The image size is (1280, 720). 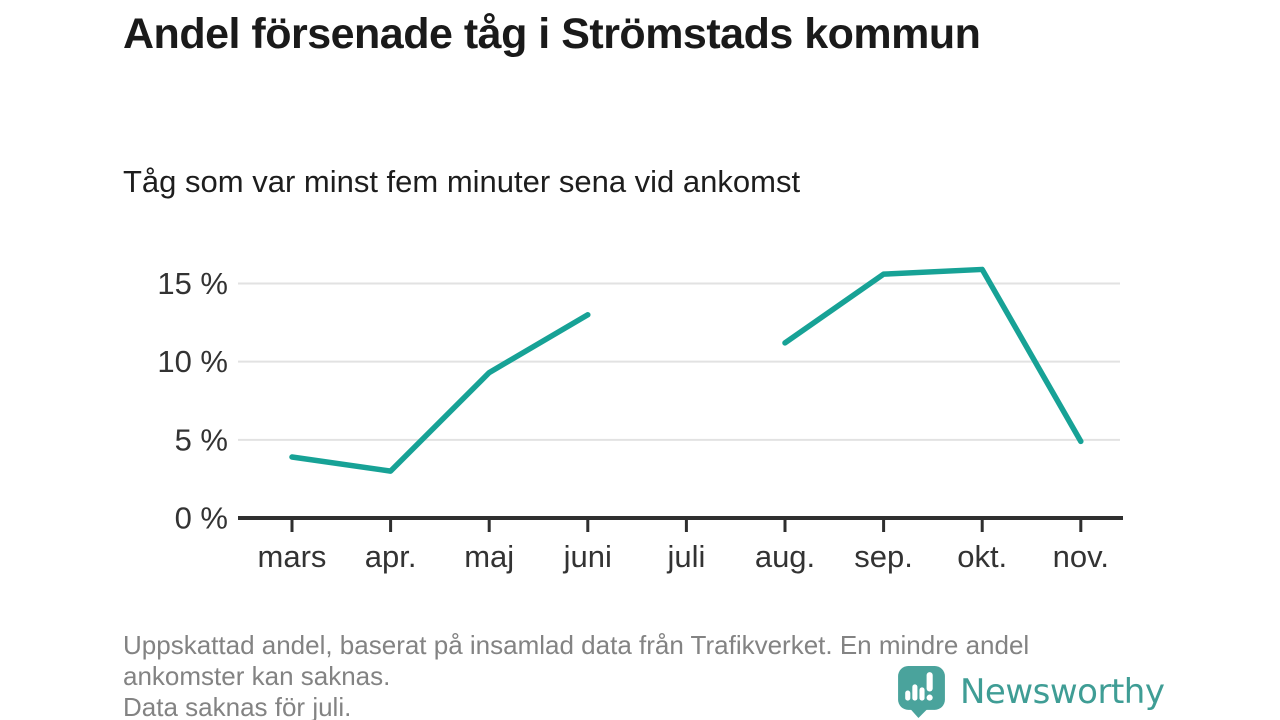 What do you see at coordinates (587, 556) in the screenshot?
I see `svg-text: juni` at bounding box center [587, 556].